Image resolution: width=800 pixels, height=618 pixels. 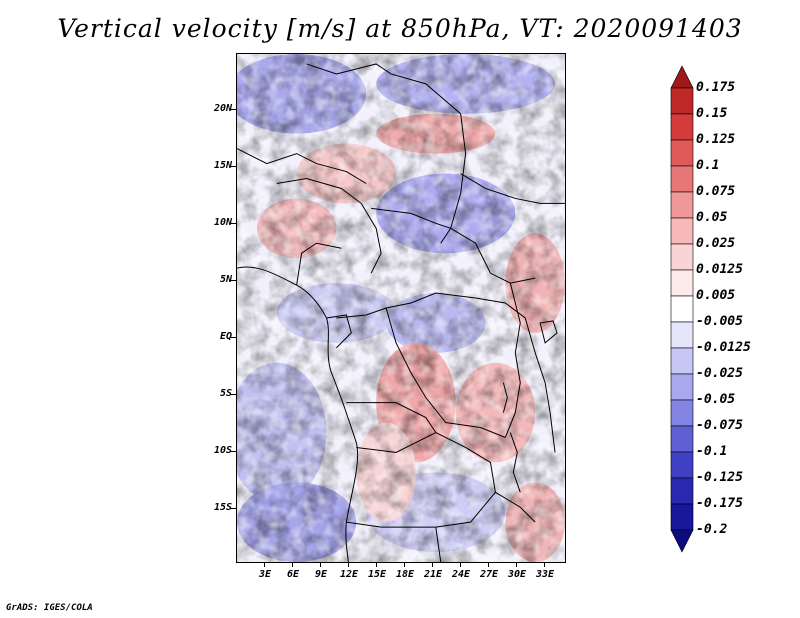 What do you see at coordinates (222, 165) in the screenshot?
I see `lat-label: 15N` at bounding box center [222, 165].